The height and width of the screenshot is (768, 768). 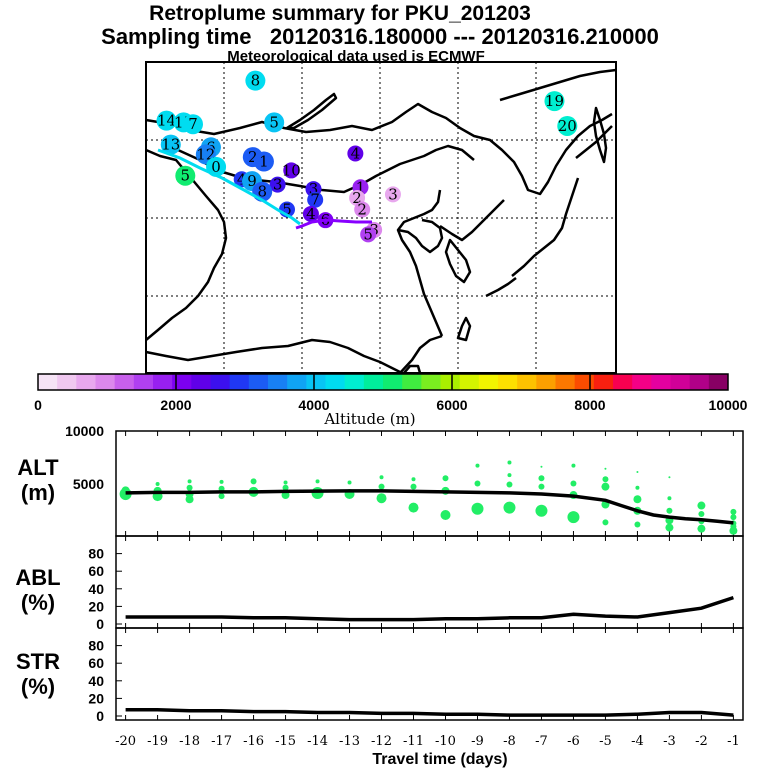 What do you see at coordinates (349, 741) in the screenshot?
I see `x-tick-label: -13` at bounding box center [349, 741].